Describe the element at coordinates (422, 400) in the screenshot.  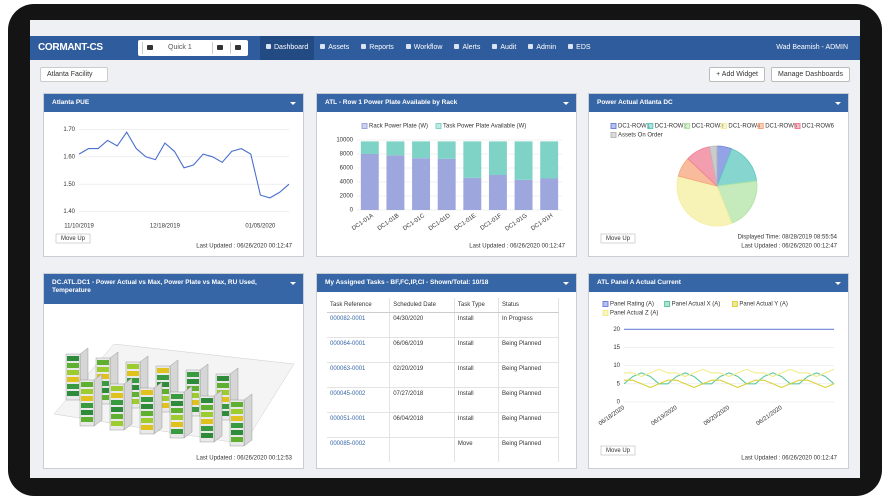
I see `table-cell: 07/27/2018` at that location.